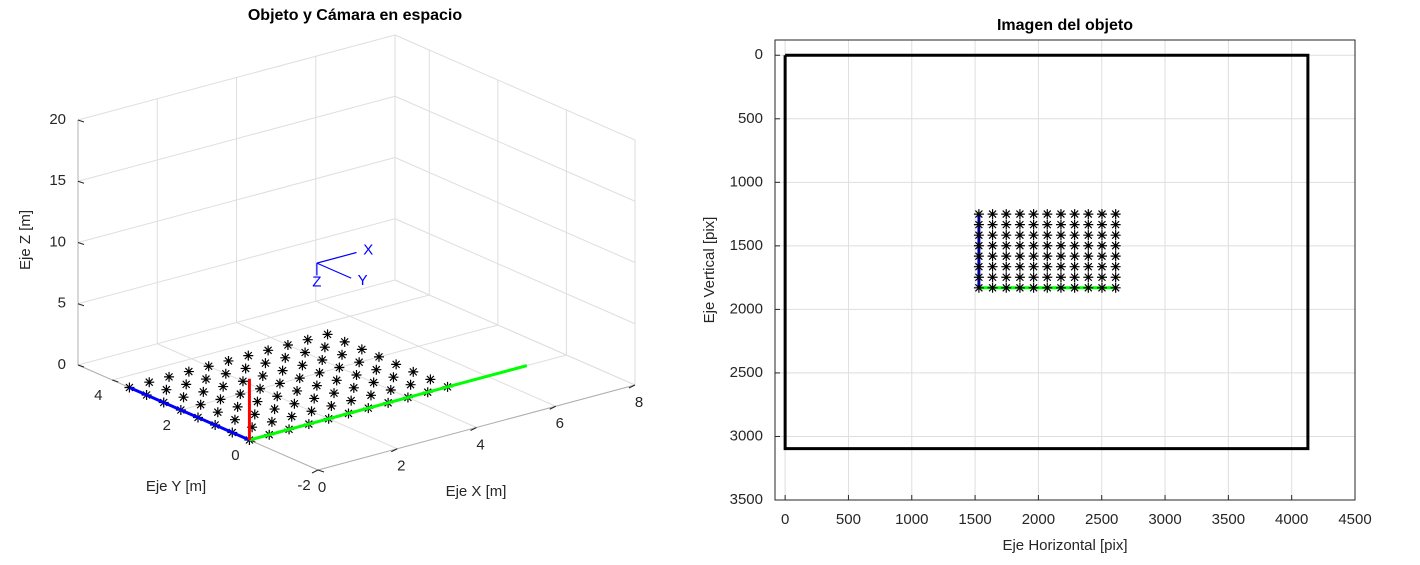 This screenshot has height=565, width=1420. What do you see at coordinates (57, 241) in the screenshot?
I see `z-tick-label: 10` at bounding box center [57, 241].